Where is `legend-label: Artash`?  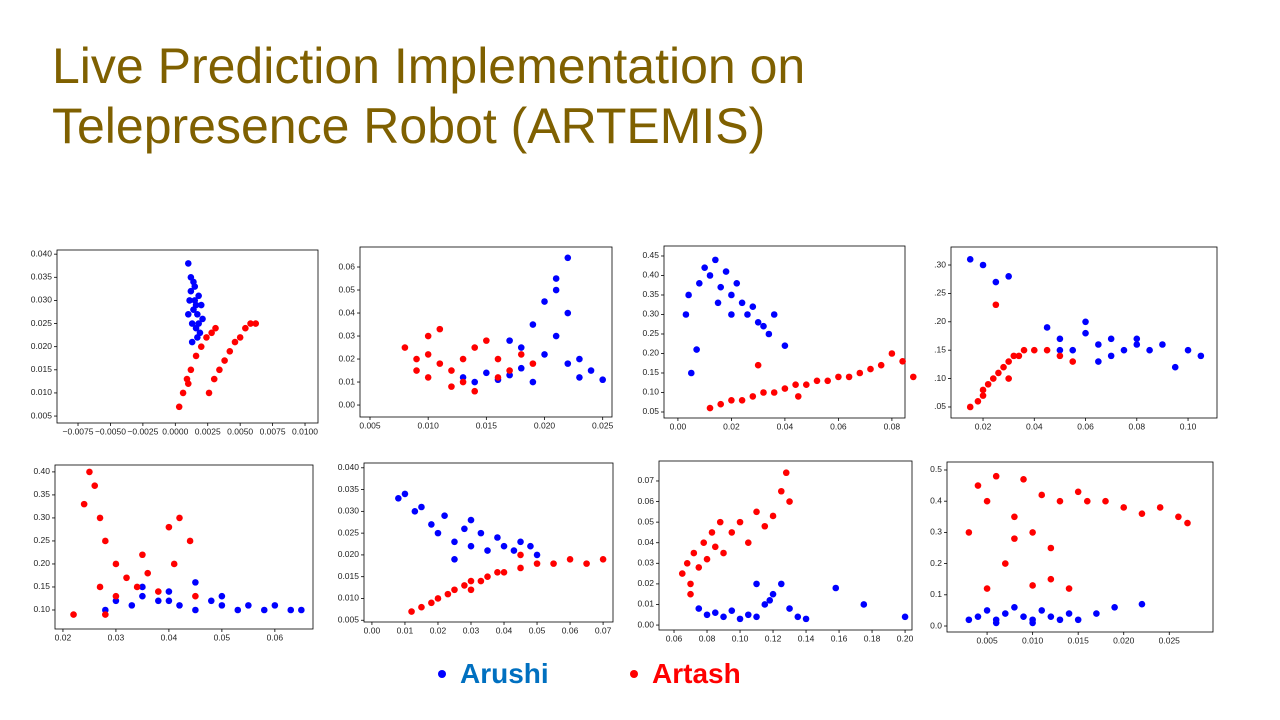
legend-label: Artash is located at coordinates (696, 673).